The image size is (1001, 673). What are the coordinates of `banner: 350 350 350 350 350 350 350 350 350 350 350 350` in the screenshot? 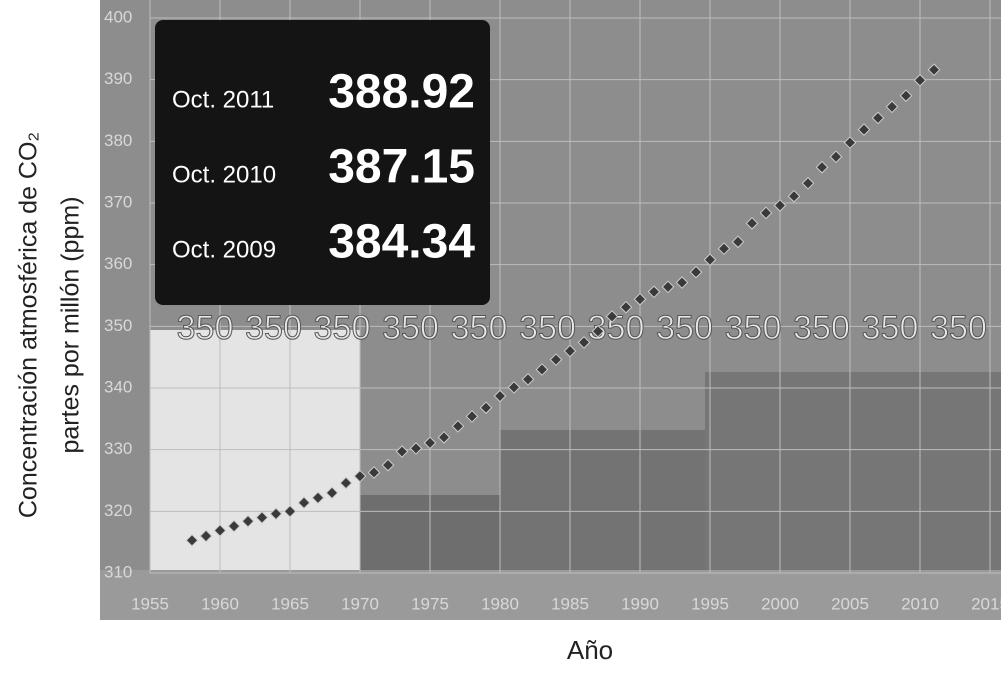 It's located at (581, 327).